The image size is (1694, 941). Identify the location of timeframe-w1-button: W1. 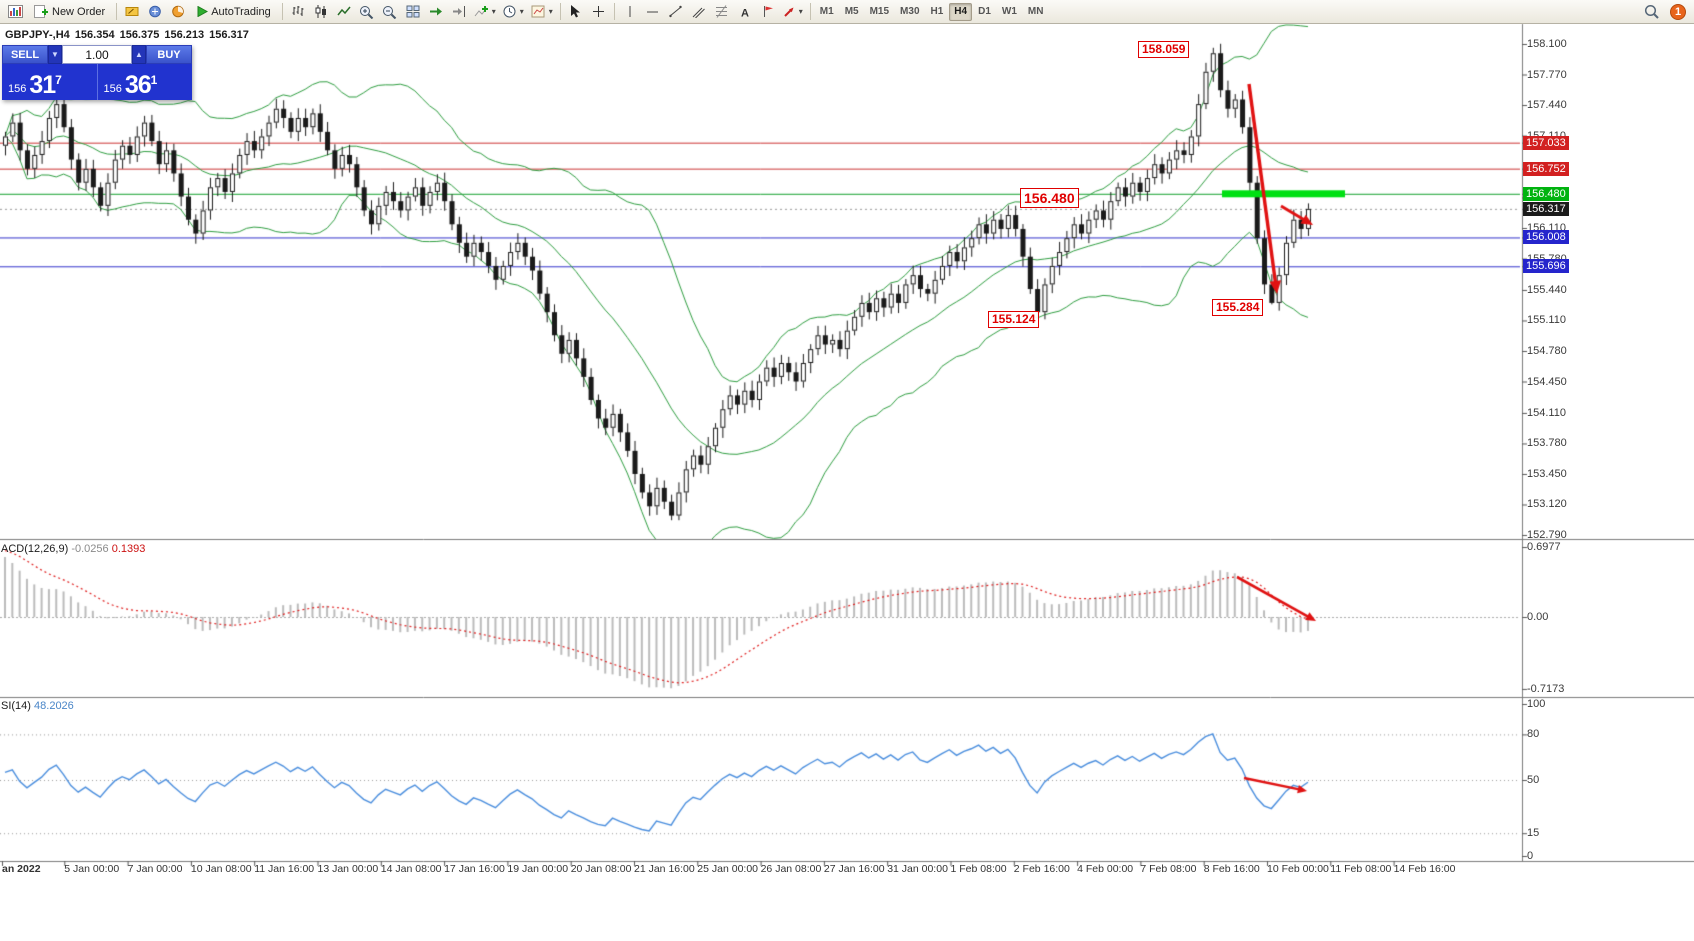
(1009, 11).